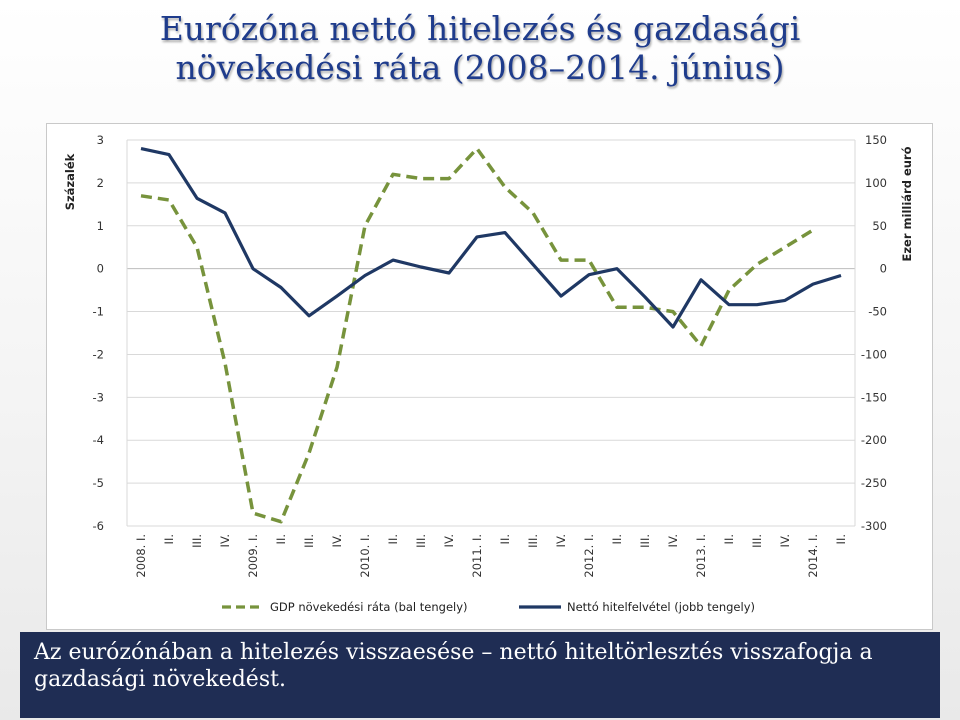 Image resolution: width=960 pixels, height=720 pixels. Describe the element at coordinates (100, 140) in the screenshot. I see `left-tick-label: 3` at that location.